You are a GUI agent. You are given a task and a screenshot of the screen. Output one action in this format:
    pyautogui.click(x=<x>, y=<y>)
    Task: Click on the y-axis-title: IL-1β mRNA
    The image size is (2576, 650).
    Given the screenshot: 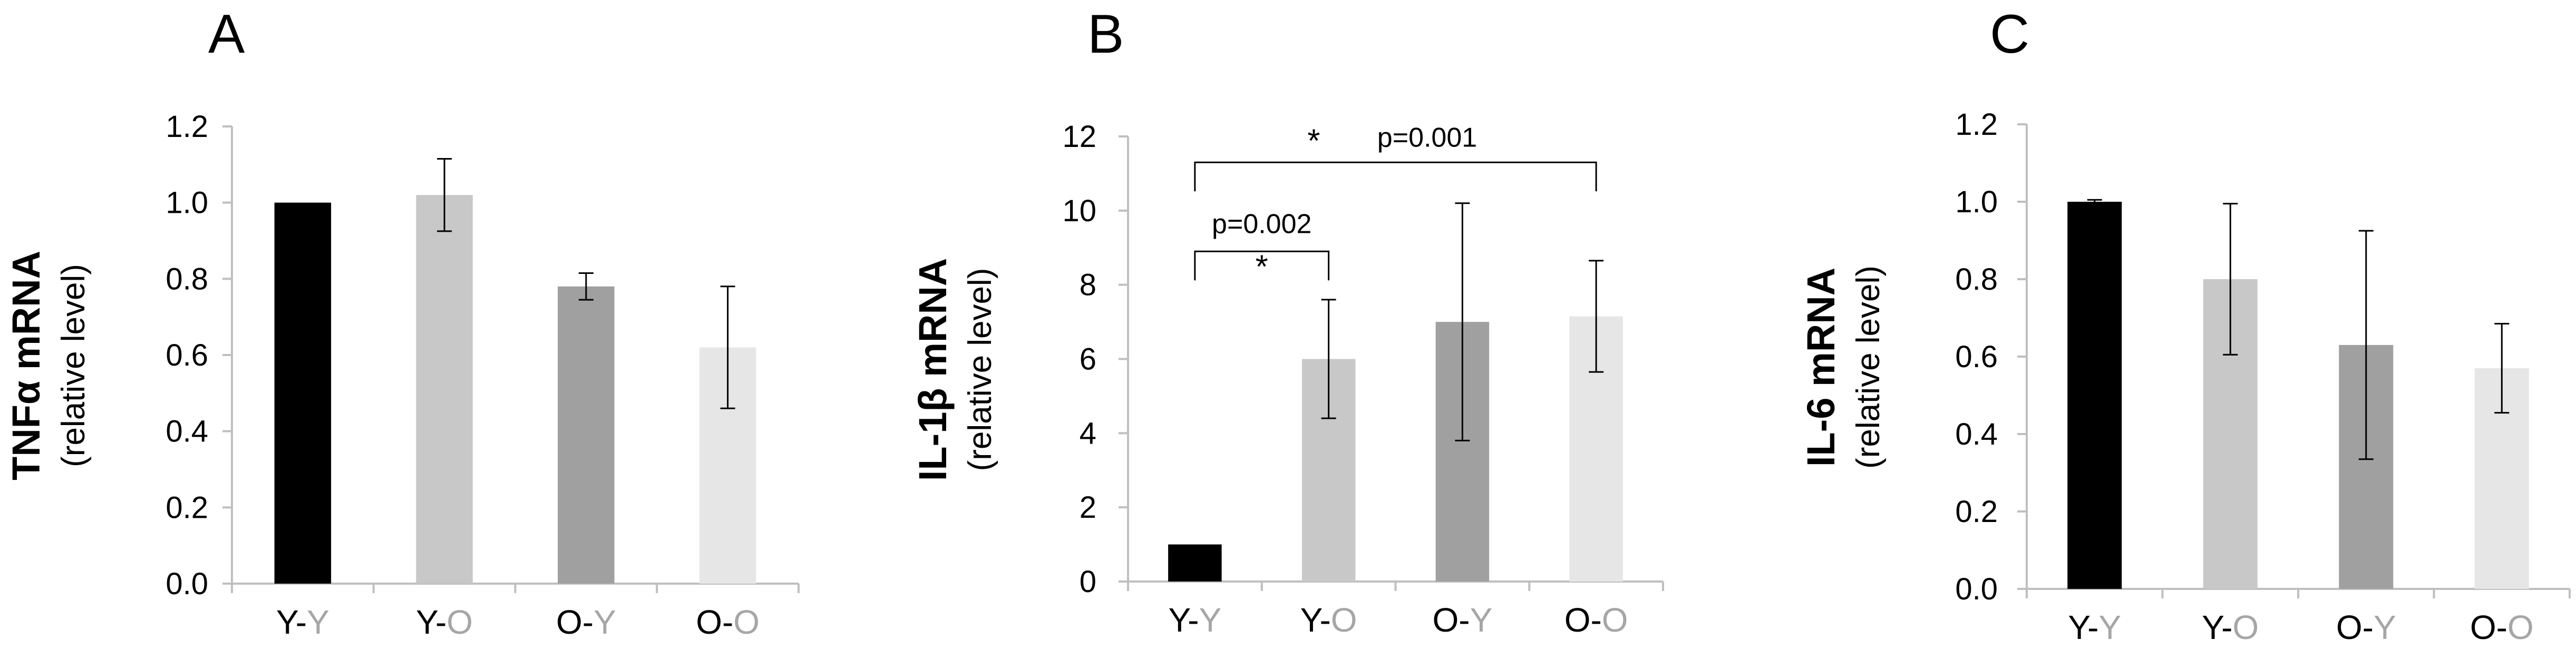 What is the action you would take?
    pyautogui.click(x=933, y=369)
    